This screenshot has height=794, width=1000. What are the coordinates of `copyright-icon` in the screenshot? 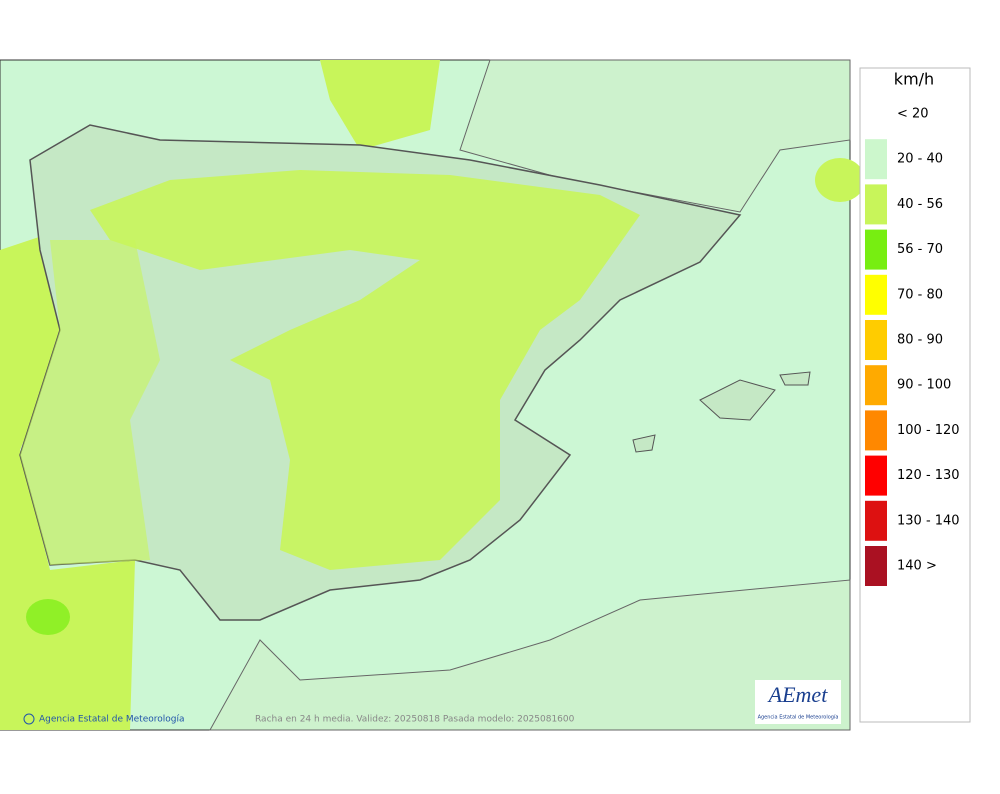 It's located at (29, 719).